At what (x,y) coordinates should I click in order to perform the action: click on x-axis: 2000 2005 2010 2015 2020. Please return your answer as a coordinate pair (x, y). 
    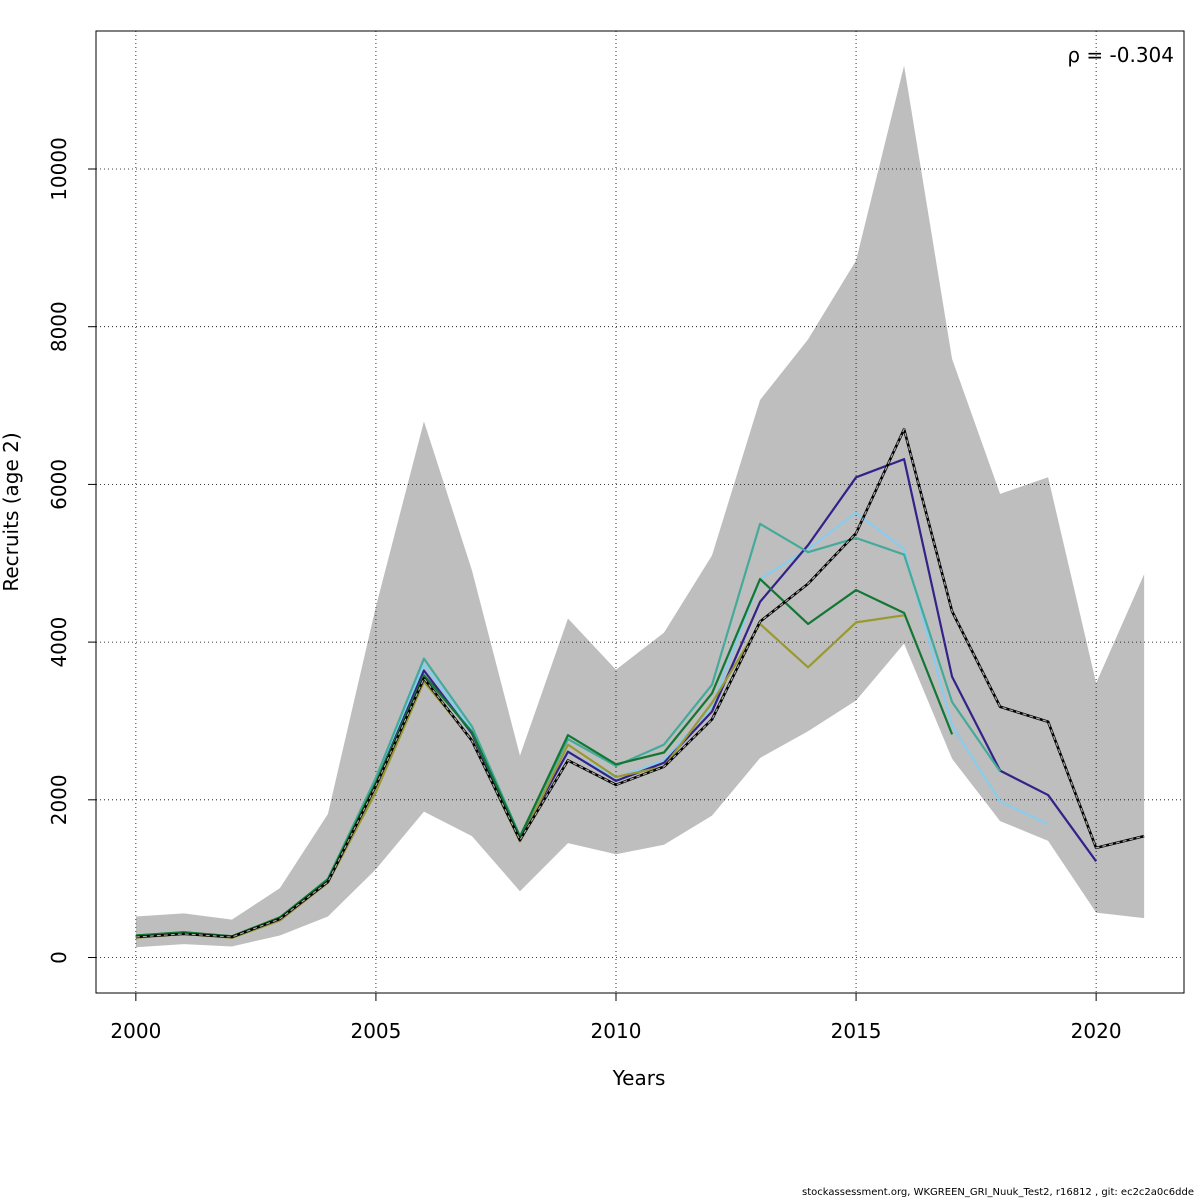
    Looking at the image, I should click on (616, 1018).